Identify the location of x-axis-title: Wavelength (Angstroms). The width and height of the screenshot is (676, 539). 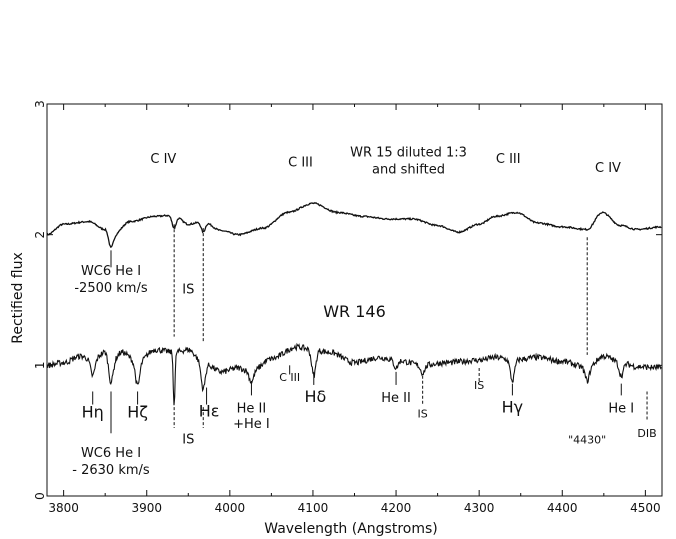
(351, 529).